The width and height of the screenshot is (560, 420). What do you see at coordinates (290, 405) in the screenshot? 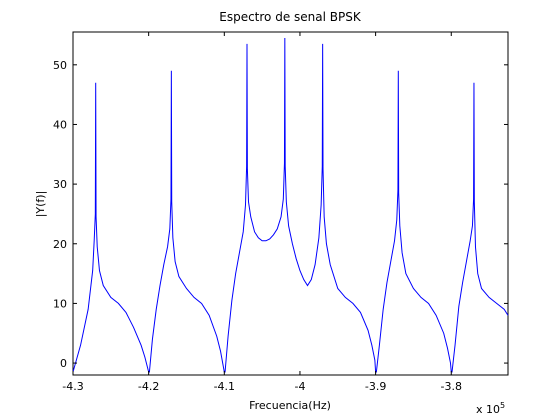
I see `x-axis-label: Frecuencia(Hz)` at bounding box center [290, 405].